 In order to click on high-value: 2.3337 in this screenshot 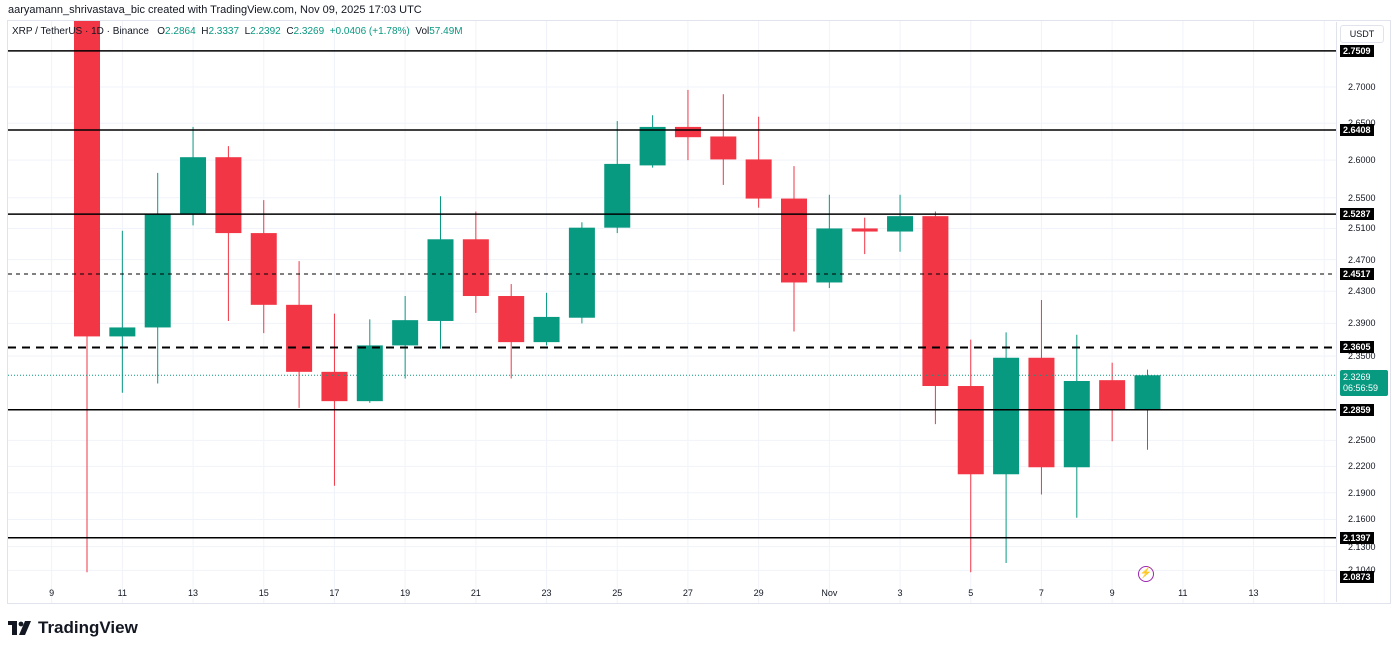, I will do `click(224, 31)`.